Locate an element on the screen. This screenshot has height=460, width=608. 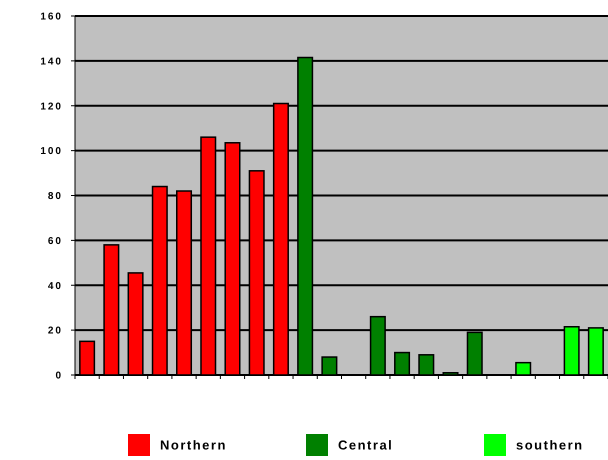
y-tick-label: 100 is located at coordinates (51, 152).